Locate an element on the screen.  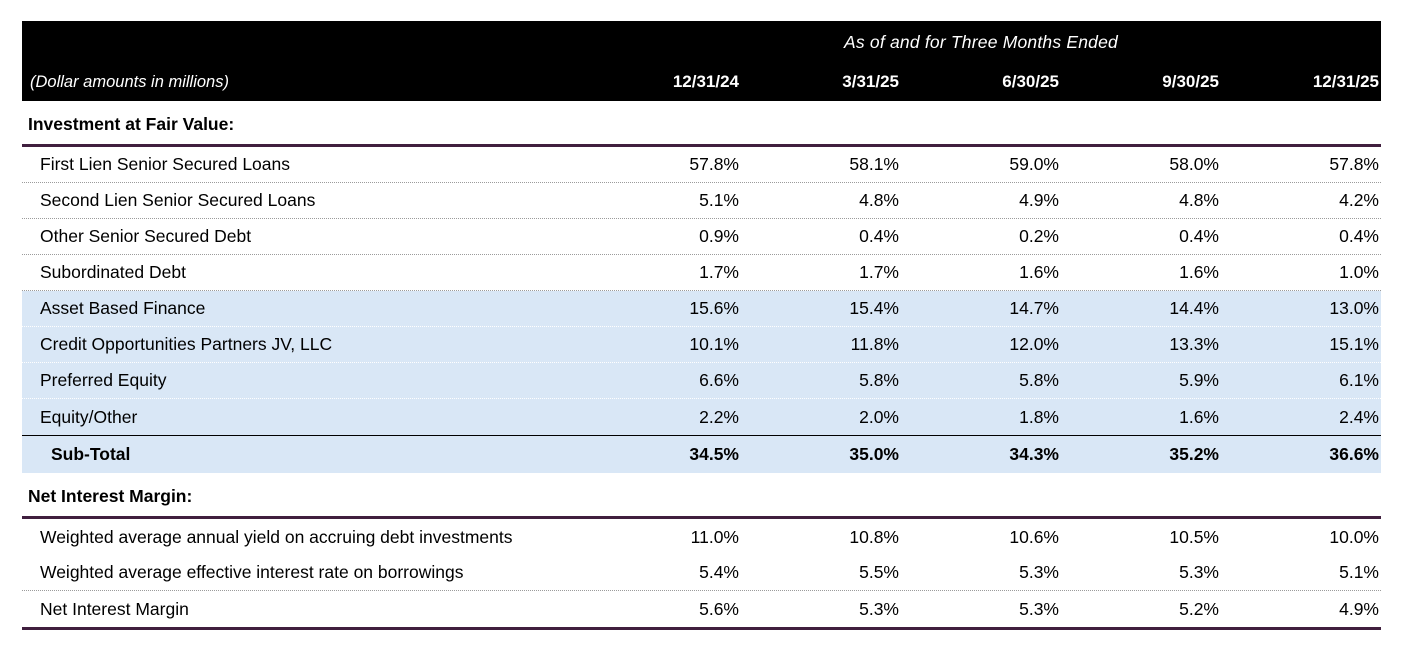
value-cell: 0.2% is located at coordinates (1039, 236).